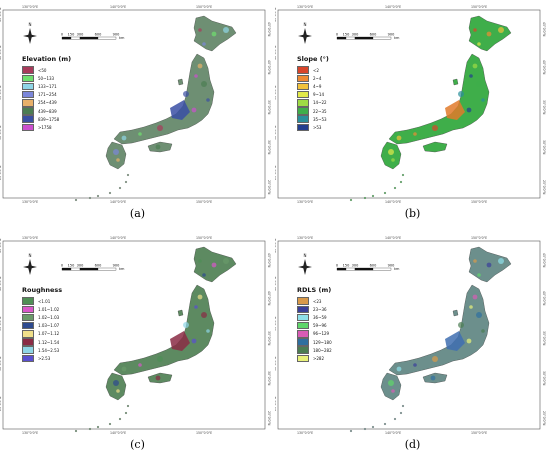 This screenshot has width=550, height=462. I want to click on legend-item: 1.12~1.54, so click(42, 342).